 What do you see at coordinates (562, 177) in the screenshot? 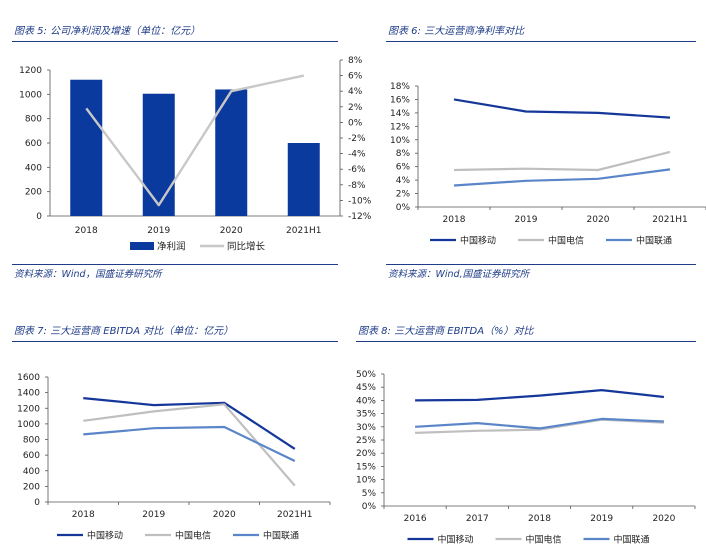
I see `fig6-series-2-line` at bounding box center [562, 177].